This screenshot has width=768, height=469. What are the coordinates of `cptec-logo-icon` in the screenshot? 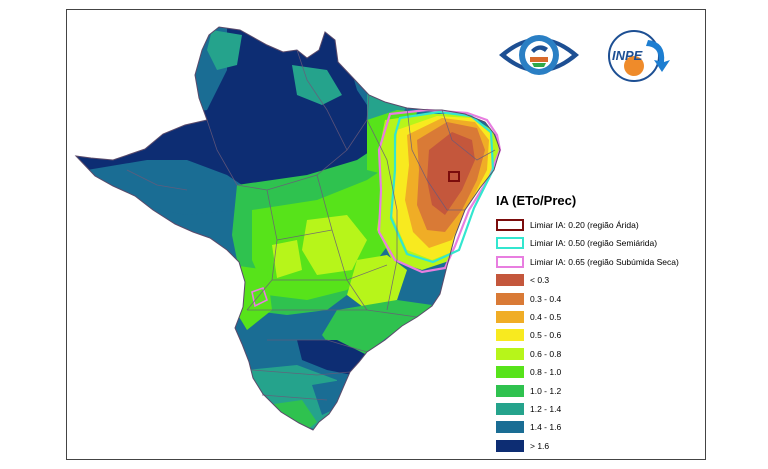 It's located at (539, 55).